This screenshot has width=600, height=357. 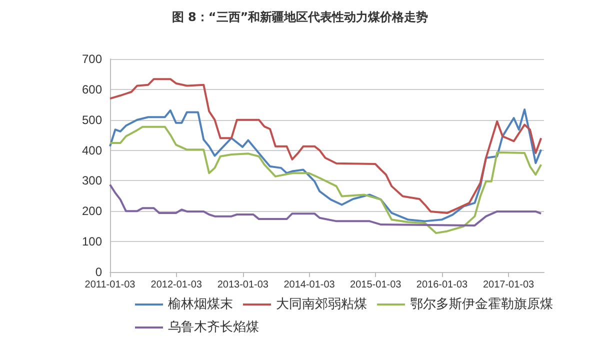 What do you see at coordinates (92, 59) in the screenshot?
I see `y-tick-label: 700` at bounding box center [92, 59].